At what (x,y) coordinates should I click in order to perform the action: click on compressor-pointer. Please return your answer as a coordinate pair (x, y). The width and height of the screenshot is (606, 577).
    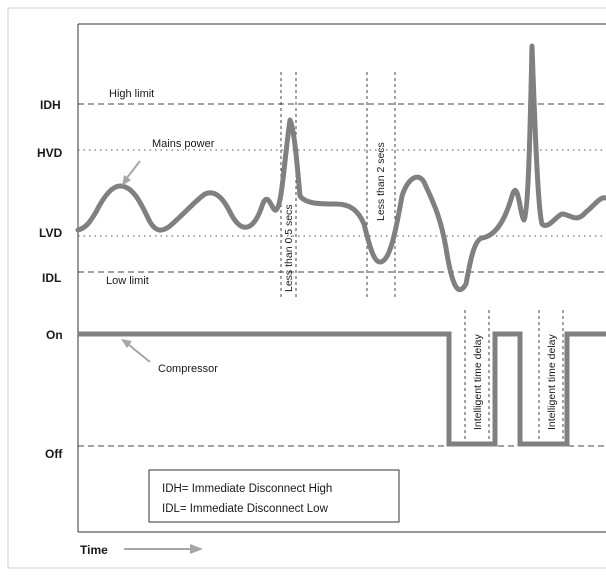
    Looking at the image, I should click on (136, 351).